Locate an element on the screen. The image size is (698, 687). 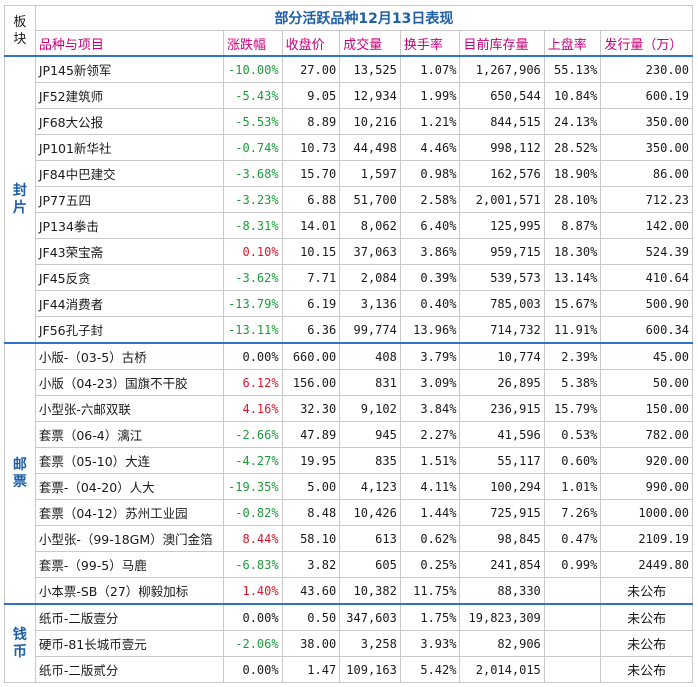
close-cell: 32.30 is located at coordinates (311, 408).